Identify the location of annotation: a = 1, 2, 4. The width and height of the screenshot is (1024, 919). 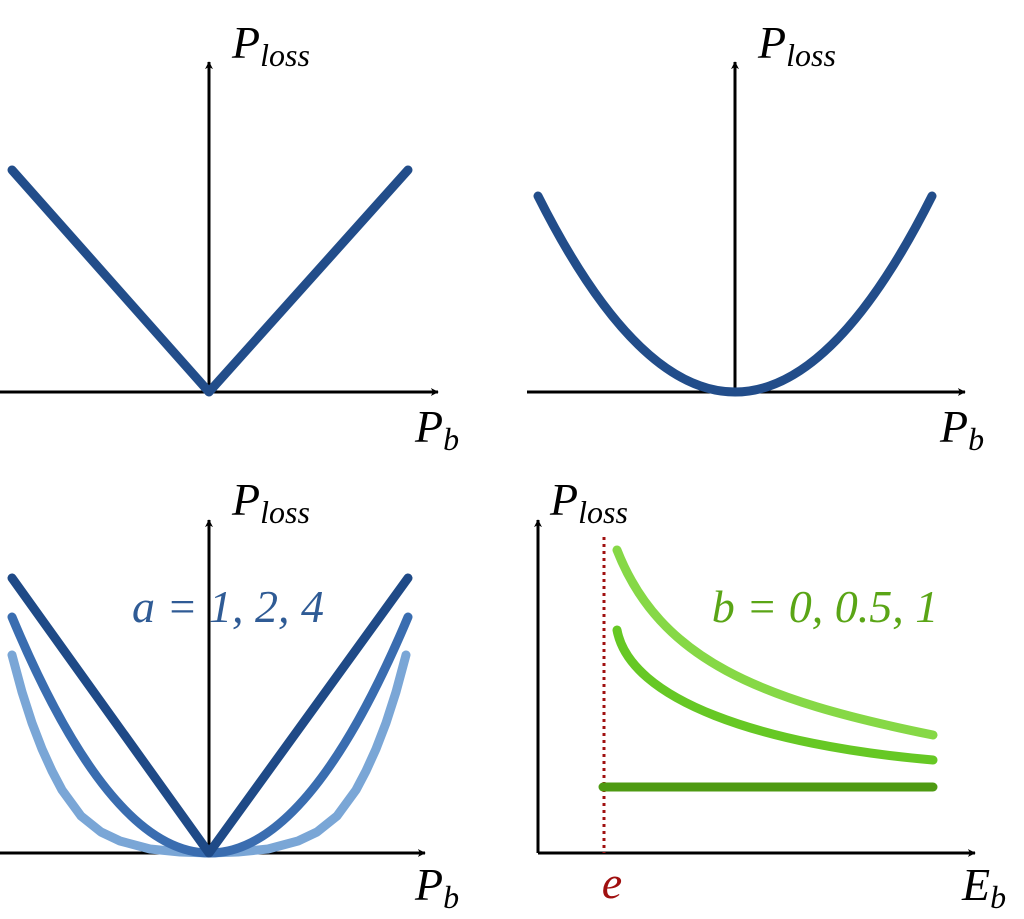
(228, 606).